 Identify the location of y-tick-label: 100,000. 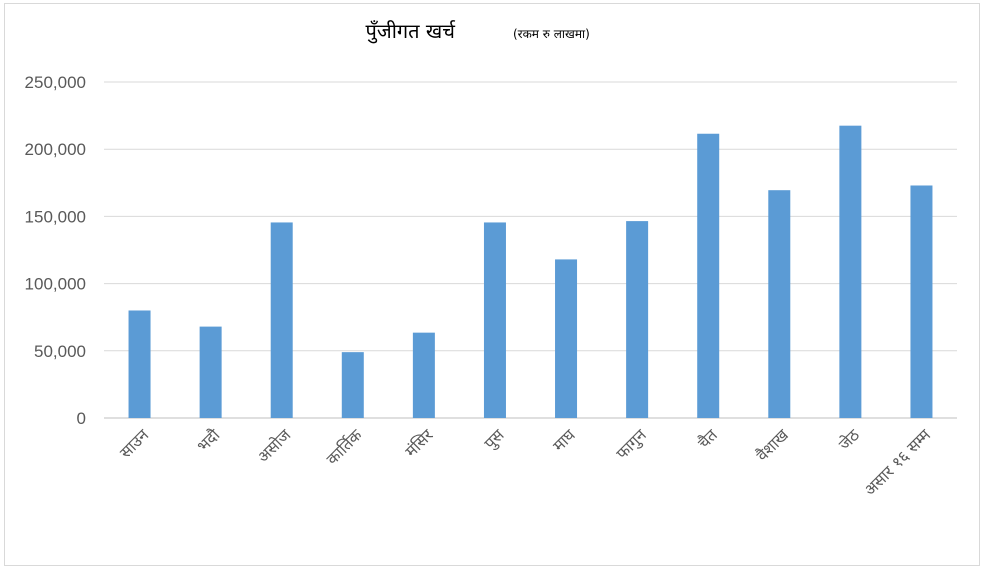
(55, 284).